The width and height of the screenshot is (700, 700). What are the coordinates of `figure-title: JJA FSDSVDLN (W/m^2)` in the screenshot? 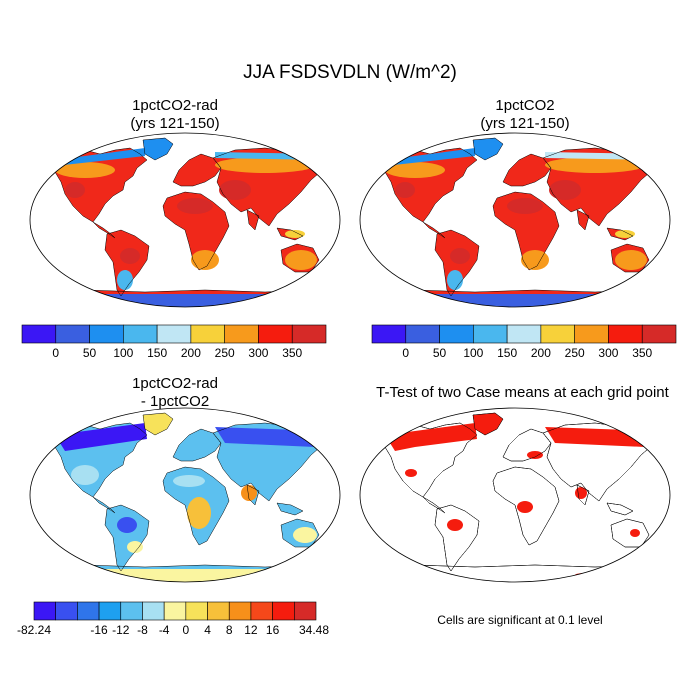 It's located at (350, 72).